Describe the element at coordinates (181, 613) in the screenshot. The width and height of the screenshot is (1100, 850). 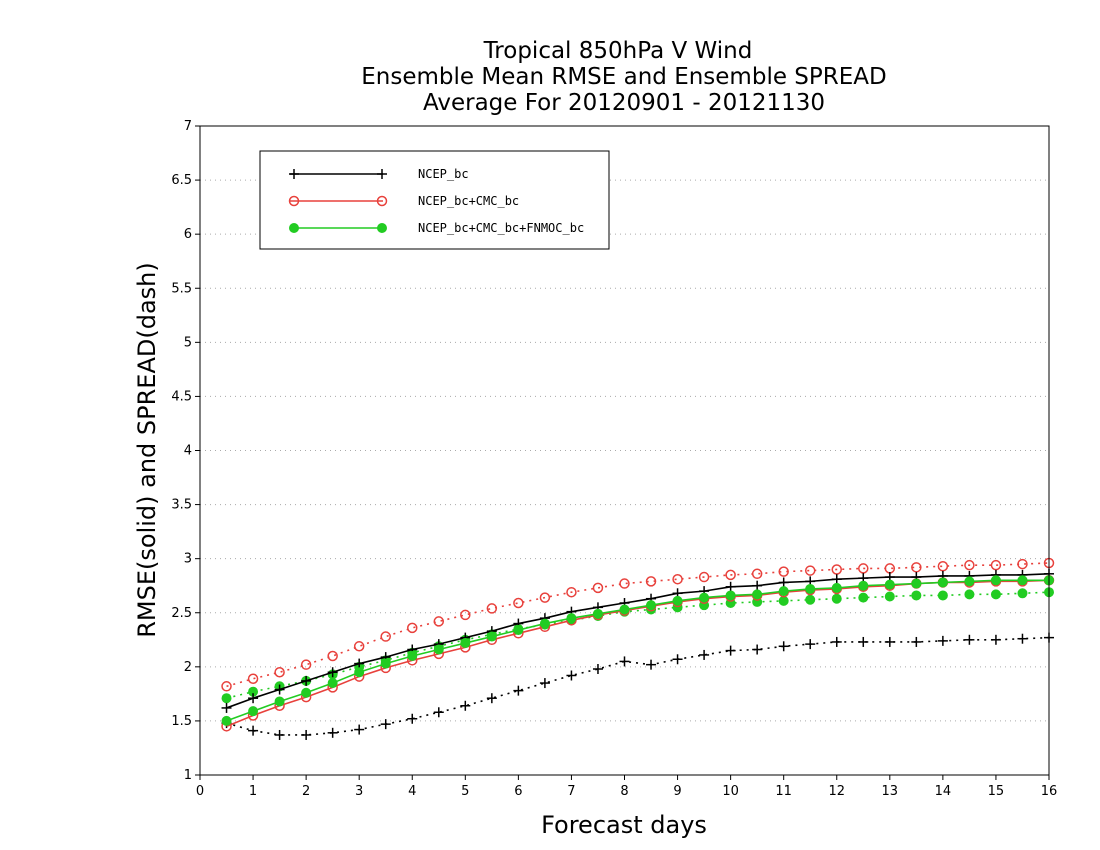
I see `y-tick-label: 2.5` at that location.